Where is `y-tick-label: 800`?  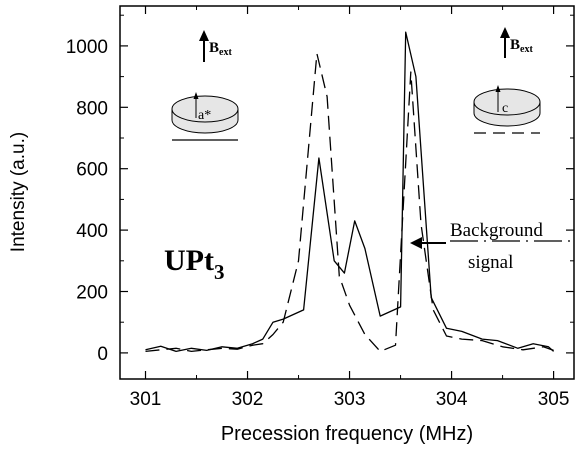
y-tick-label: 800 is located at coordinates (92, 108).